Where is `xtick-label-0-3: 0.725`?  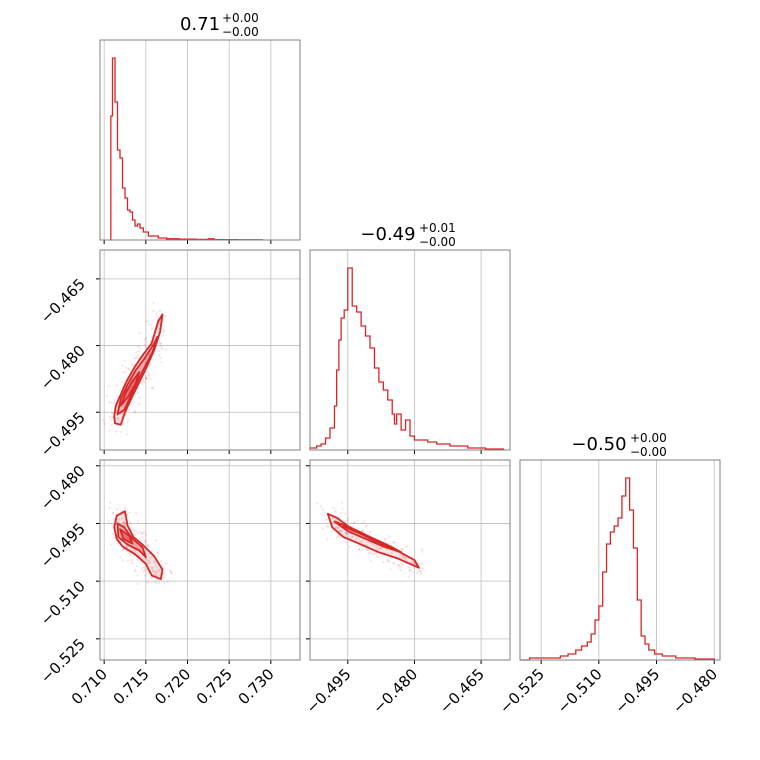
xtick-label-0-3: 0.725 is located at coordinates (214, 686).